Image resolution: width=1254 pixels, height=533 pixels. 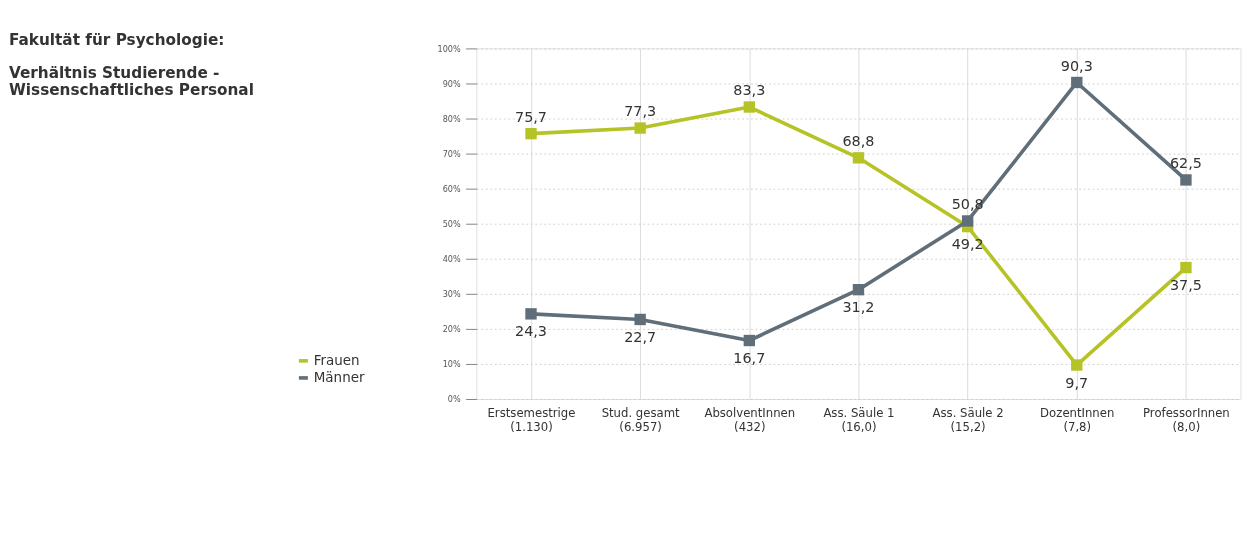 I want to click on data-label: 31,2, so click(x=858, y=307).